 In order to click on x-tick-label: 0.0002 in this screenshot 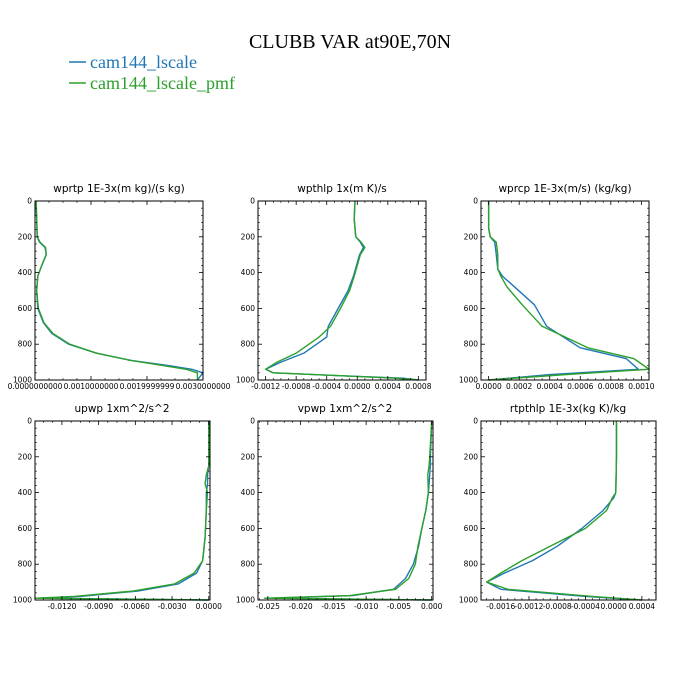, I will do `click(519, 386)`.